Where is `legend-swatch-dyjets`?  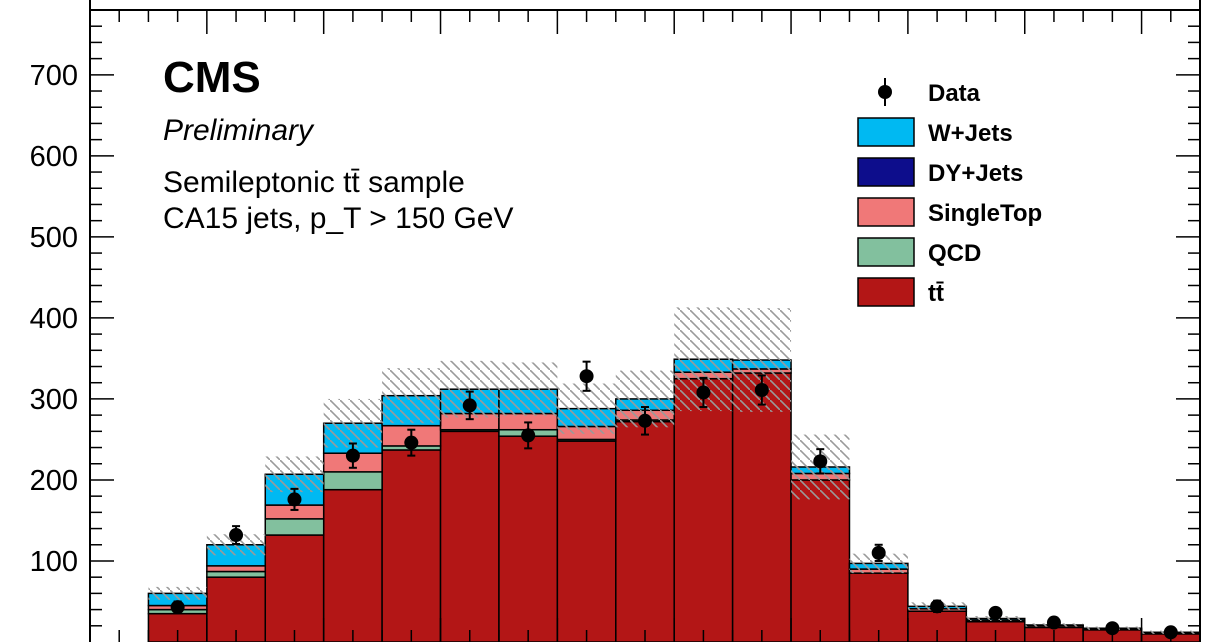 legend-swatch-dyjets is located at coordinates (886, 172).